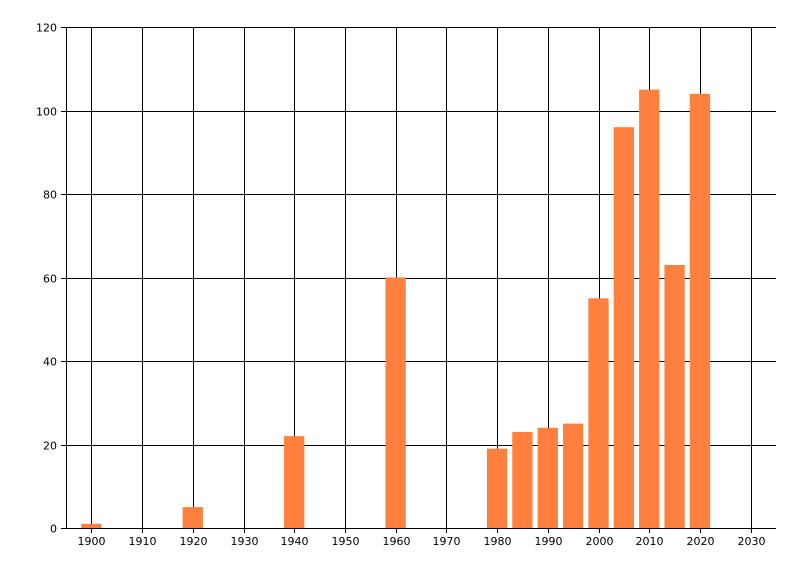 The width and height of the screenshot is (800, 576). Describe the element at coordinates (295, 541) in the screenshot. I see `x-tick-label: 1940` at that location.